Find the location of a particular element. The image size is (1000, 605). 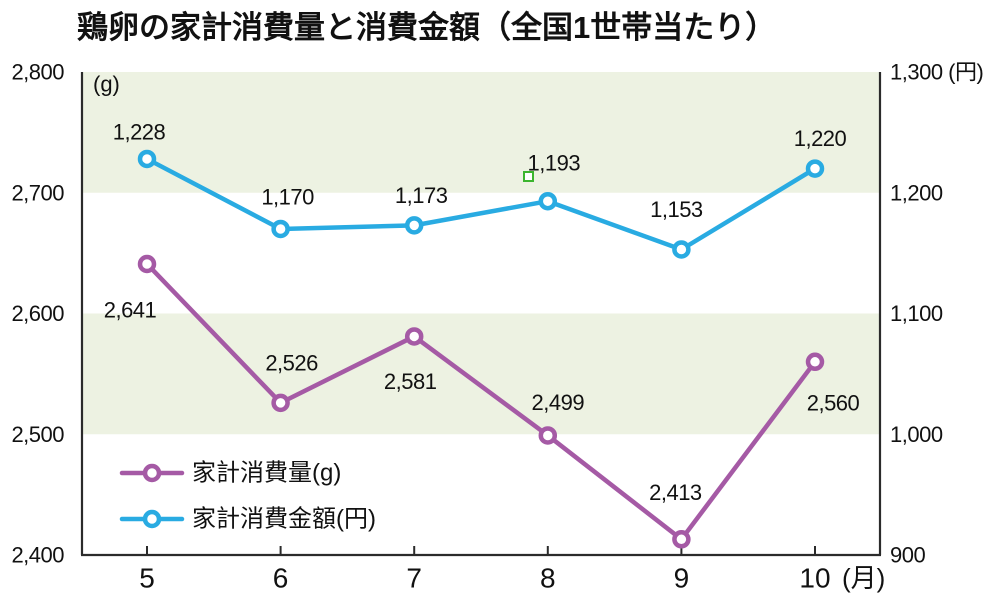

series-1-value-label: 1,193 is located at coordinates (554, 163).